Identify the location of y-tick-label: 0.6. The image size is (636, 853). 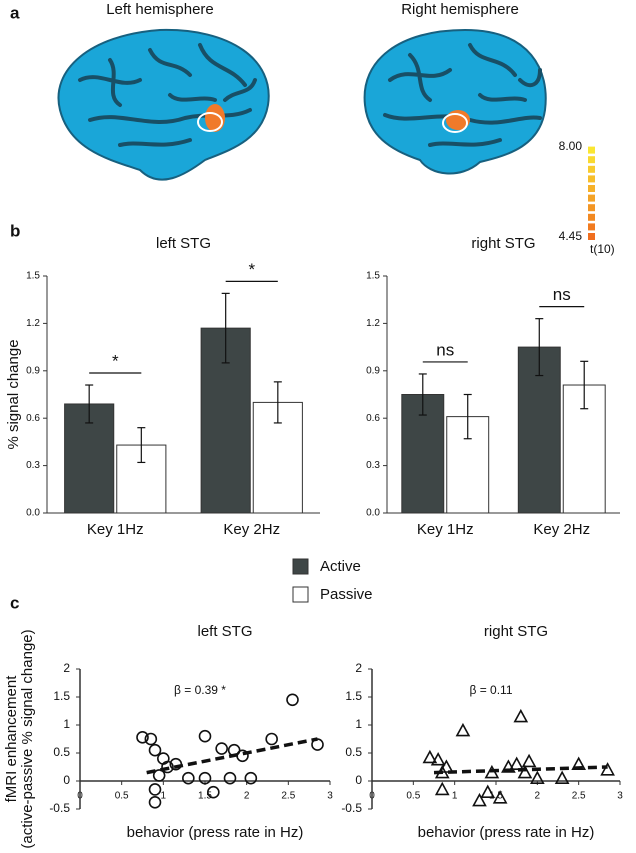
(373, 418).